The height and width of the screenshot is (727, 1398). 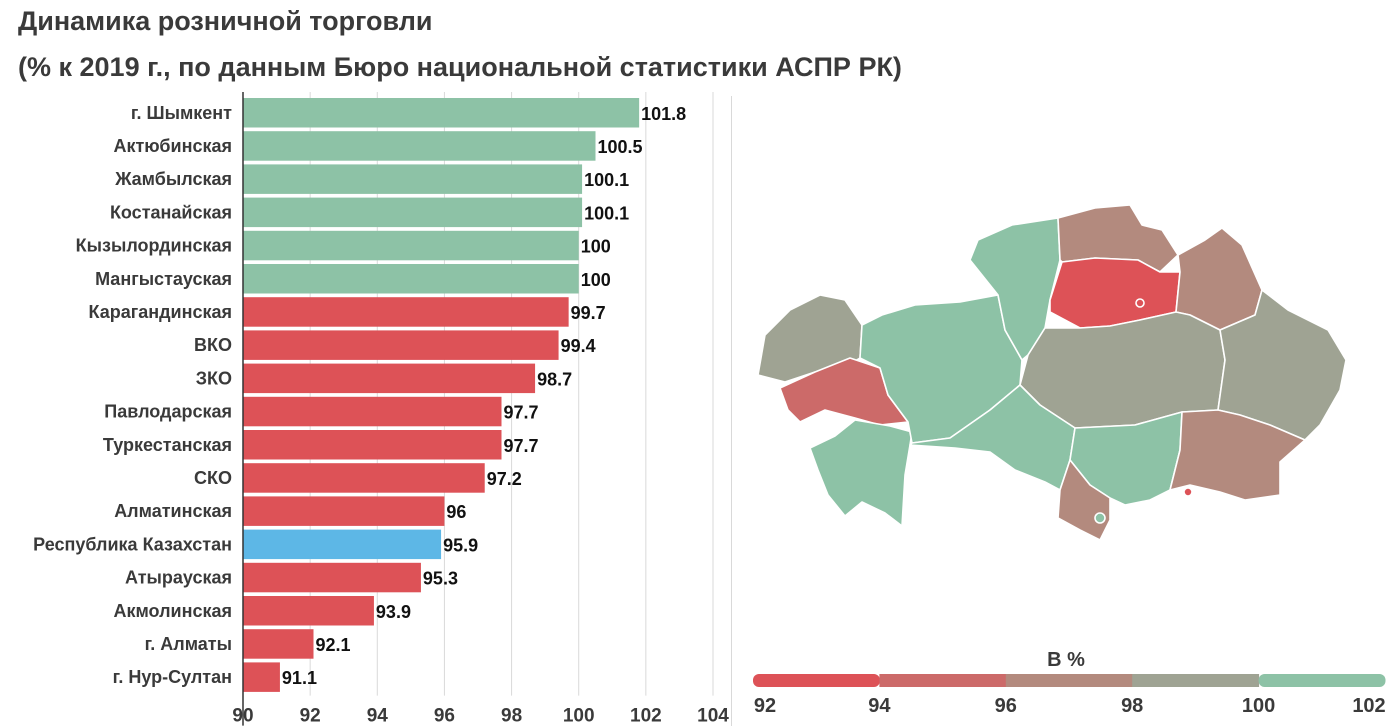 I want to click on category-label: Республика Казахстан, so click(x=132, y=544).